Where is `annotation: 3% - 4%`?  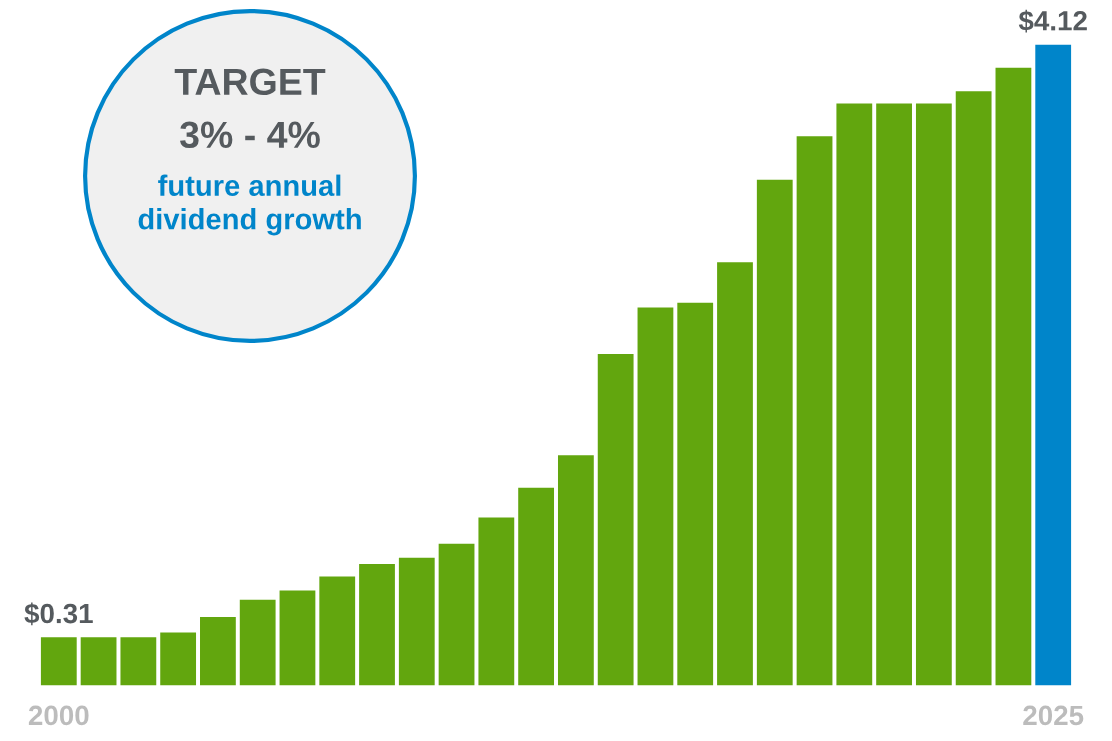 annotation: 3% - 4% is located at coordinates (250, 135).